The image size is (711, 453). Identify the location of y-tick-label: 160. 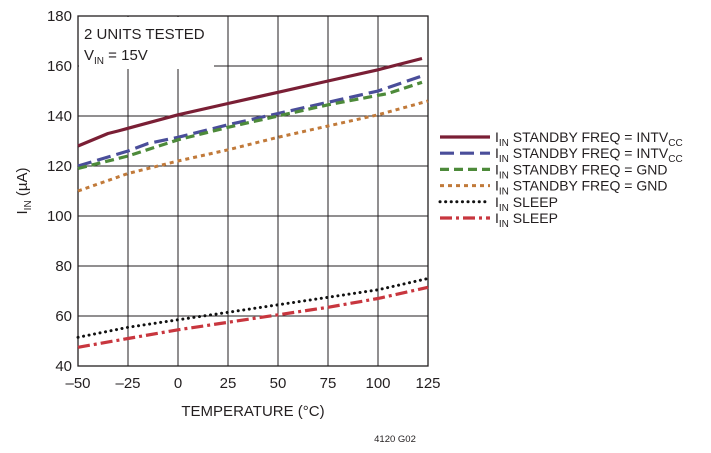
(59, 66).